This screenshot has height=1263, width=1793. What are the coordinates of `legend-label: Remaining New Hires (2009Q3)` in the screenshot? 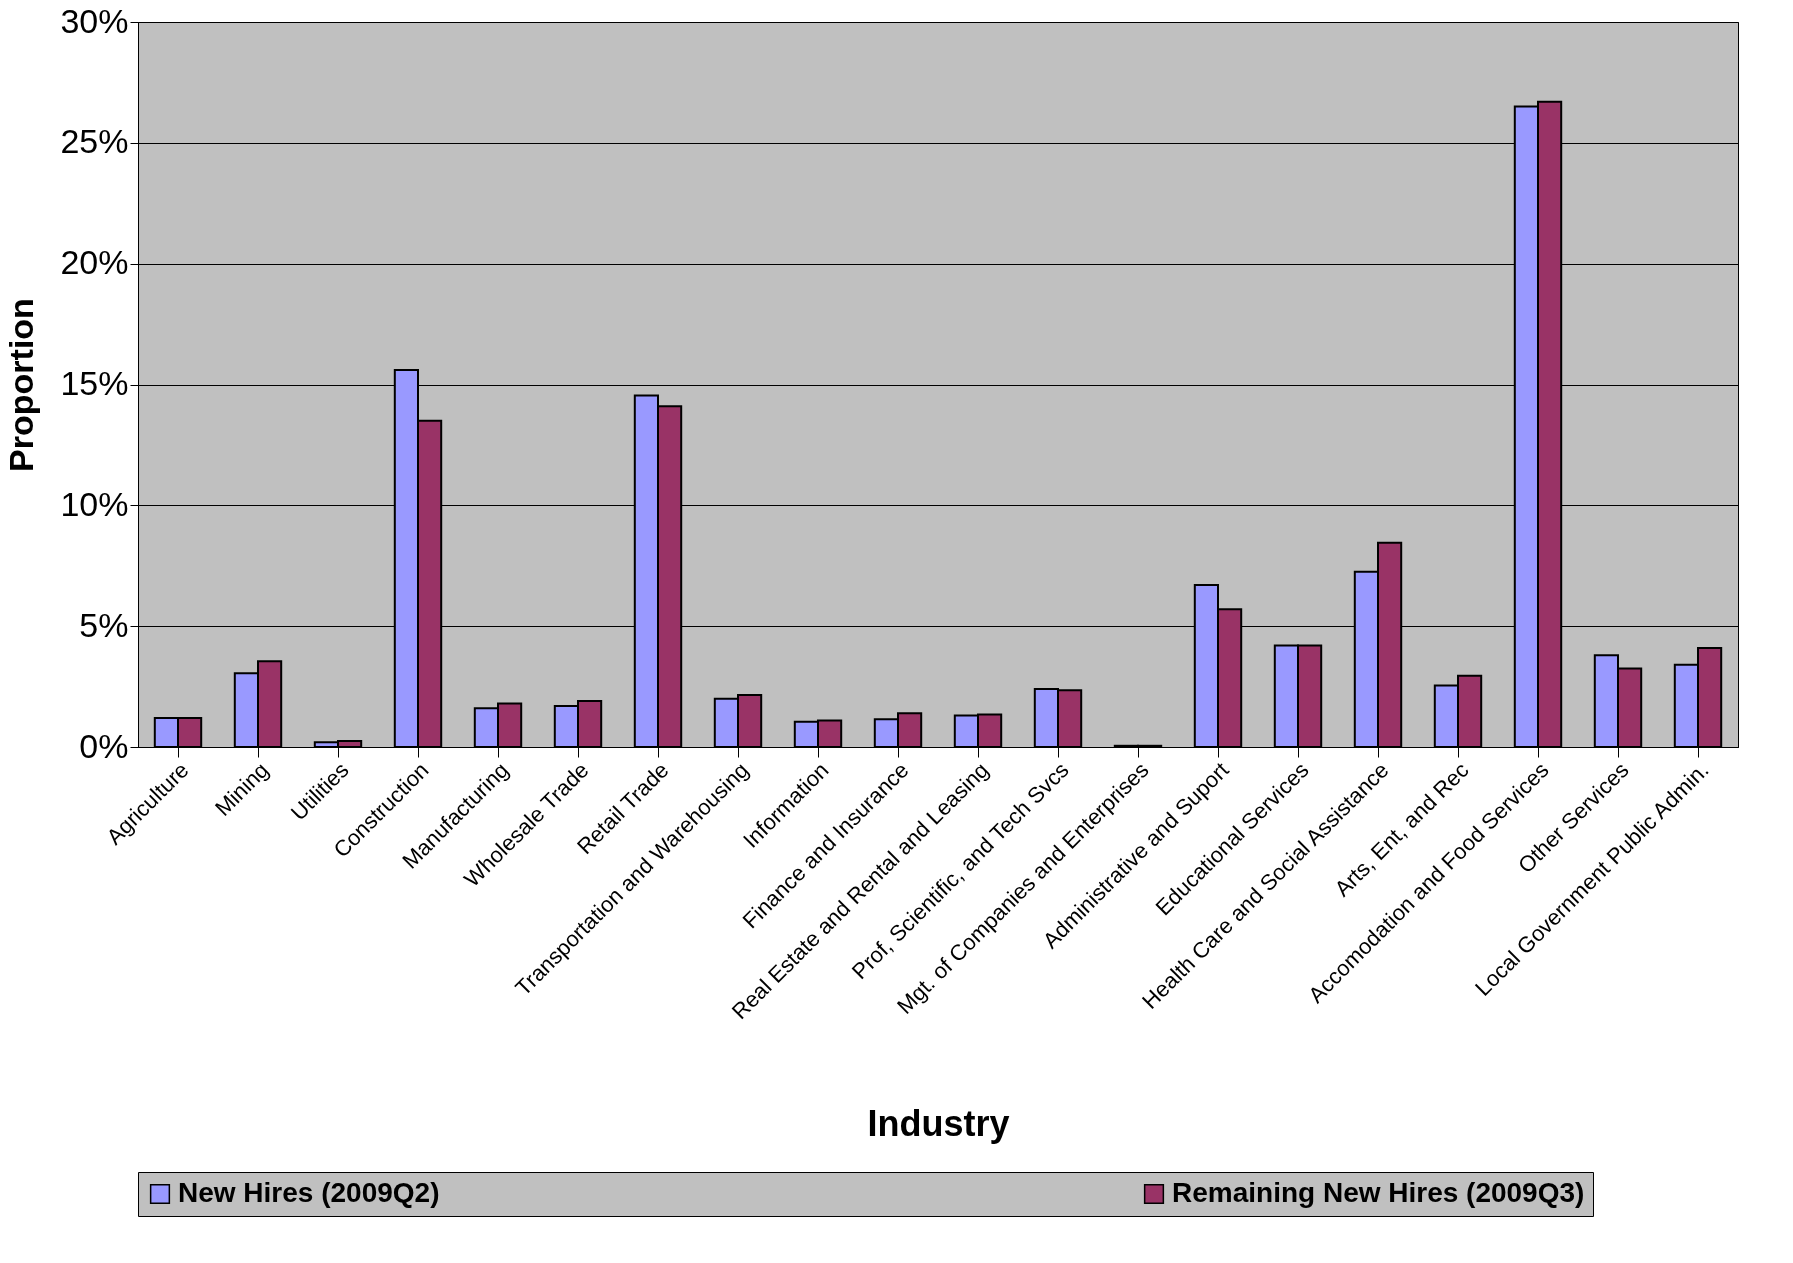 It's located at (1378, 1192).